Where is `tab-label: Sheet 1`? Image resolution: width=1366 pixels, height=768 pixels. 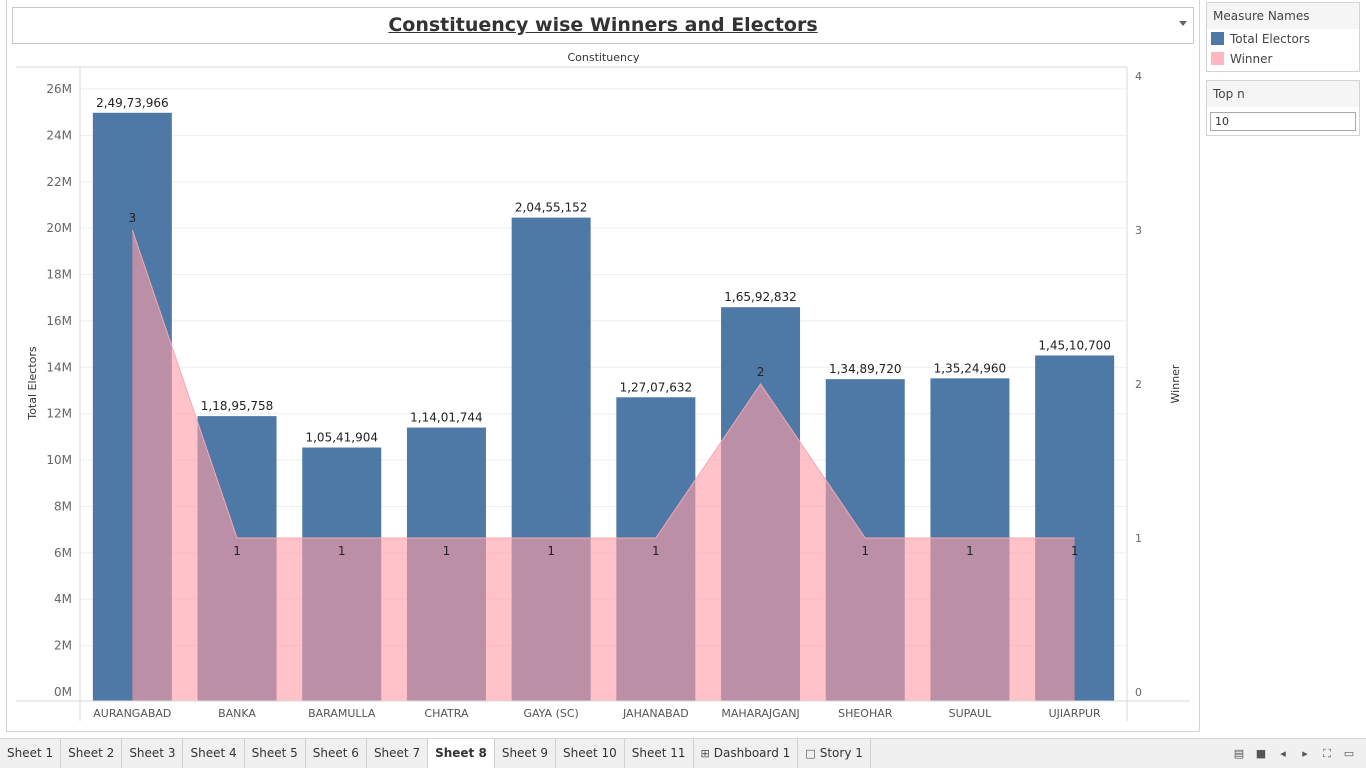
tab-label: Sheet 1 is located at coordinates (30, 753).